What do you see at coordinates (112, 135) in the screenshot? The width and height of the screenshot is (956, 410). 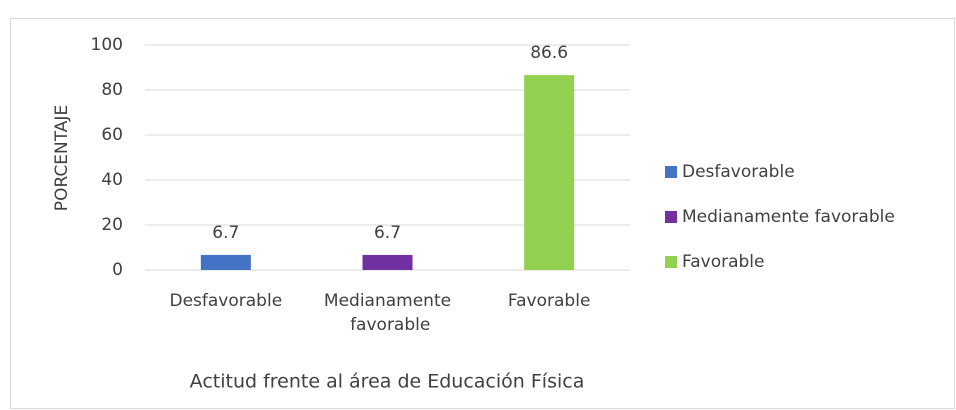 I see `y-tick-label: 60` at bounding box center [112, 135].